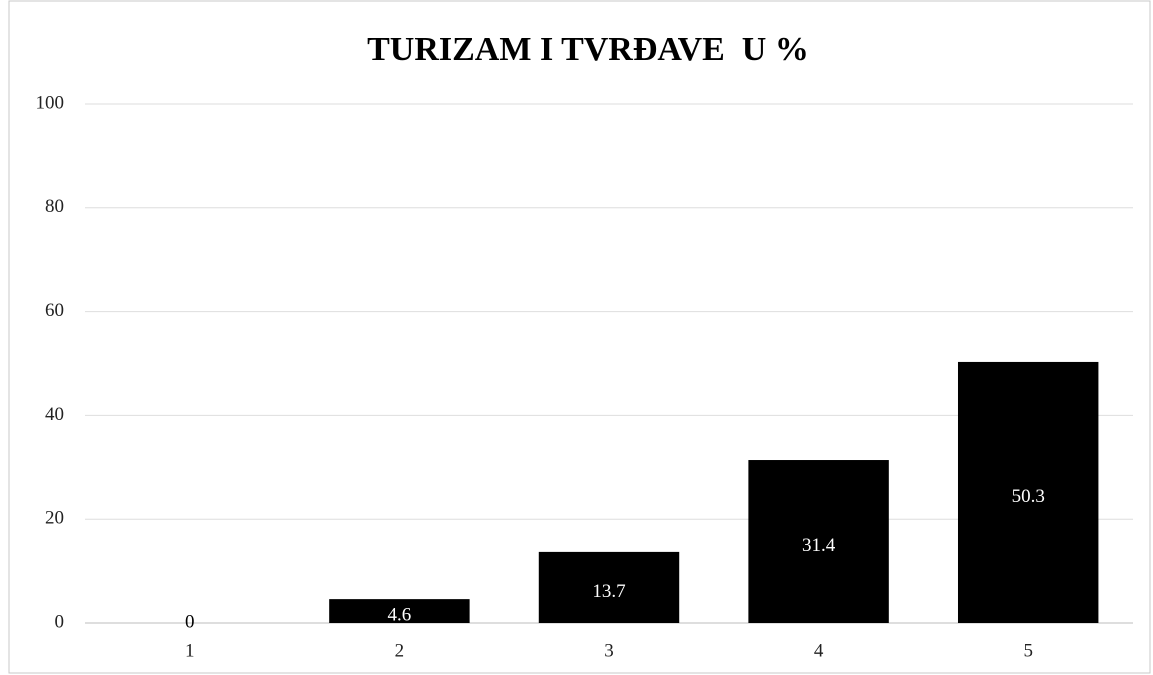 Image resolution: width=1153 pixels, height=675 pixels. I want to click on data-label: 4.6, so click(400, 614).